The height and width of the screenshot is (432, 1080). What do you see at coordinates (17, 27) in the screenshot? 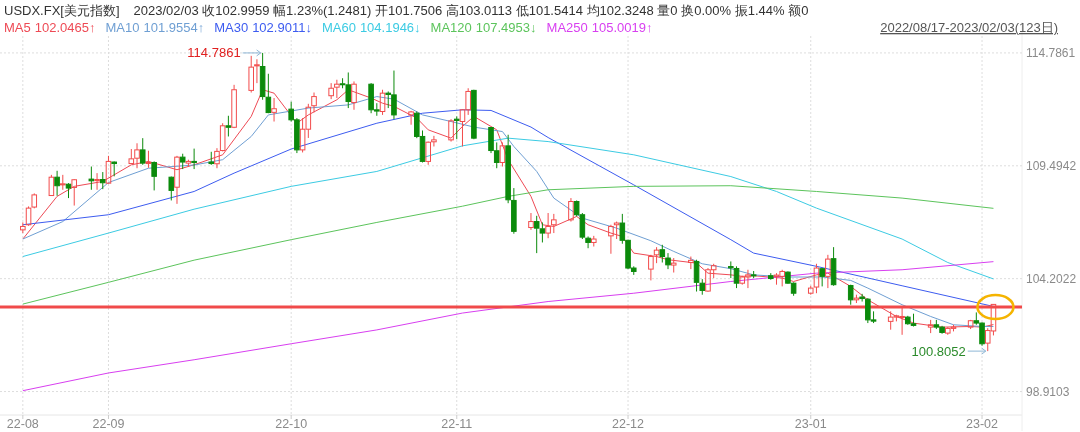
I see `text: MA5` at bounding box center [17, 27].